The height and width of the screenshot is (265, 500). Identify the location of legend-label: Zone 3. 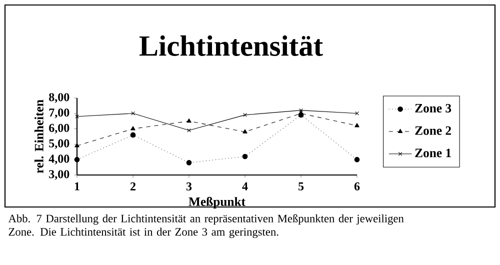
(433, 108).